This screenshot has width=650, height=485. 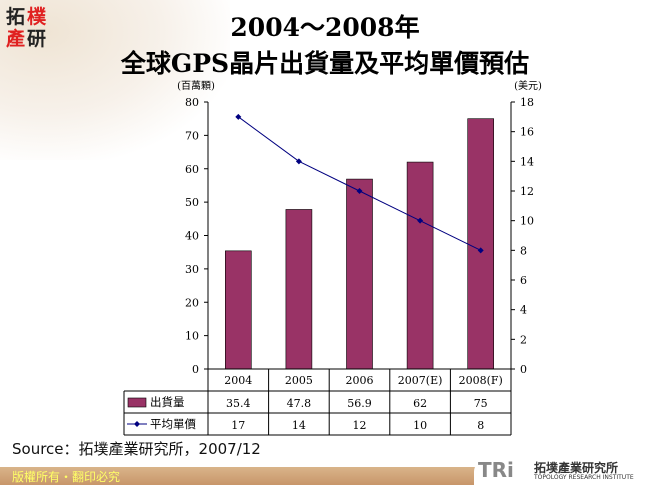 I want to click on left-tick-label: 10, so click(x=192, y=336).